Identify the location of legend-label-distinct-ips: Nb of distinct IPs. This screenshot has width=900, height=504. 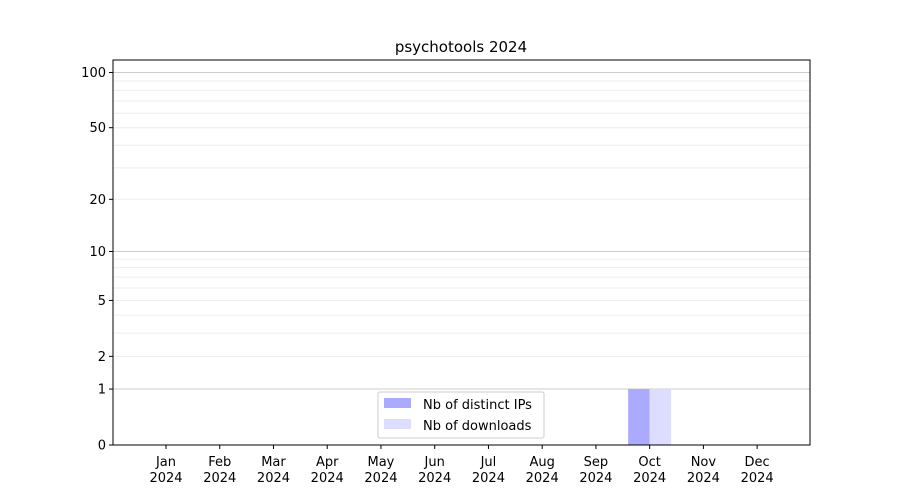
(477, 405).